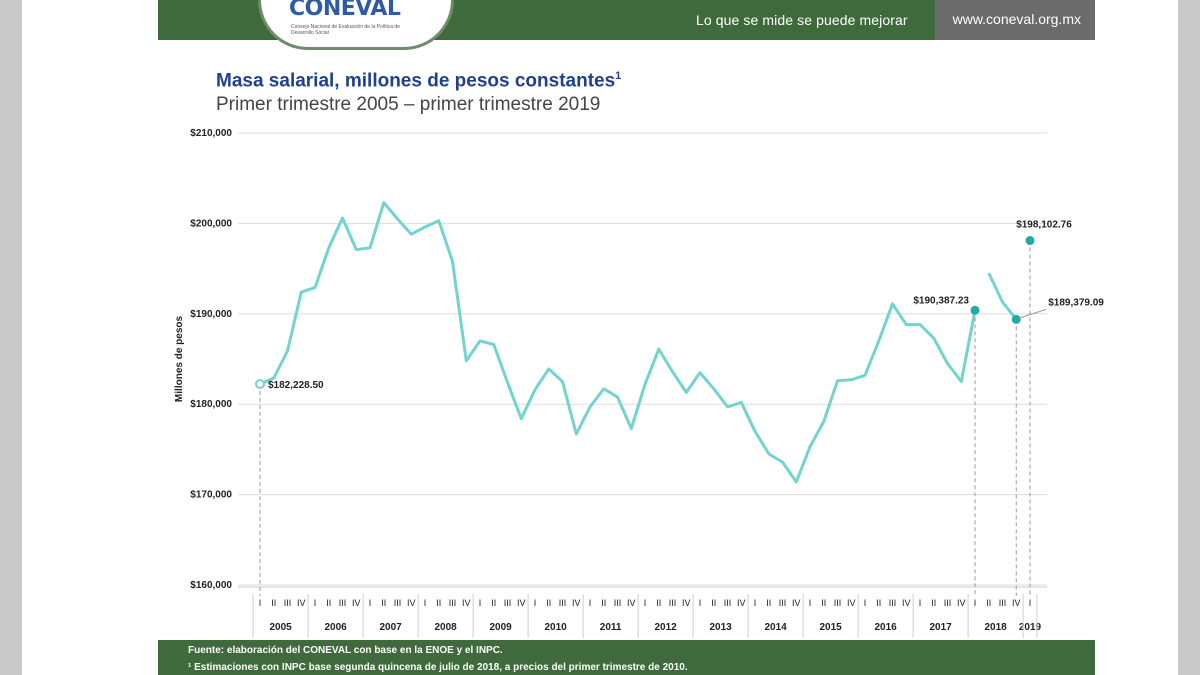 This screenshot has width=1200, height=675. Describe the element at coordinates (721, 627) in the screenshot. I see `x-year-label: 2013` at that location.